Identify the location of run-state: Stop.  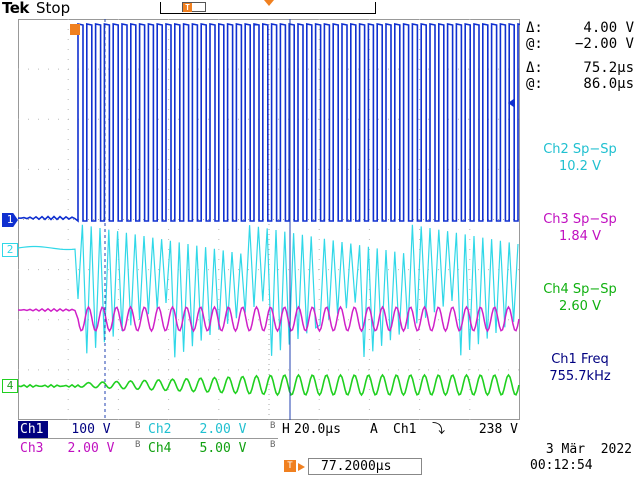
(53, 8).